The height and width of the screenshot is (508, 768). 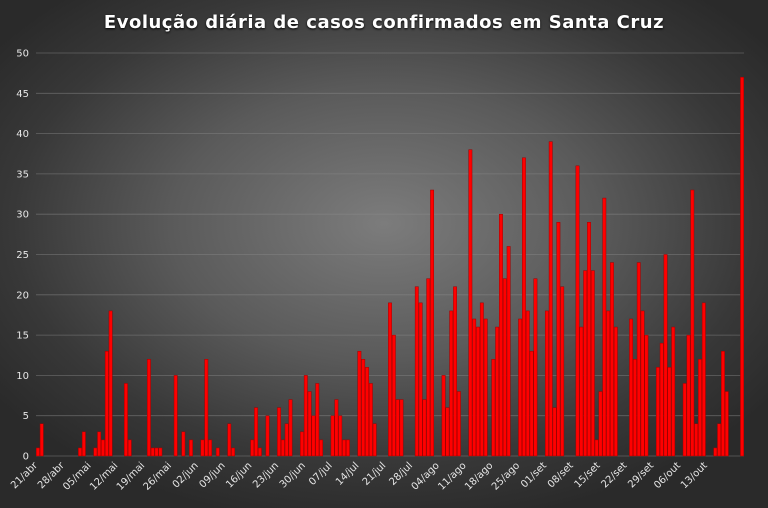 What do you see at coordinates (22, 295) in the screenshot?
I see `y-tick-label: 20` at bounding box center [22, 295].